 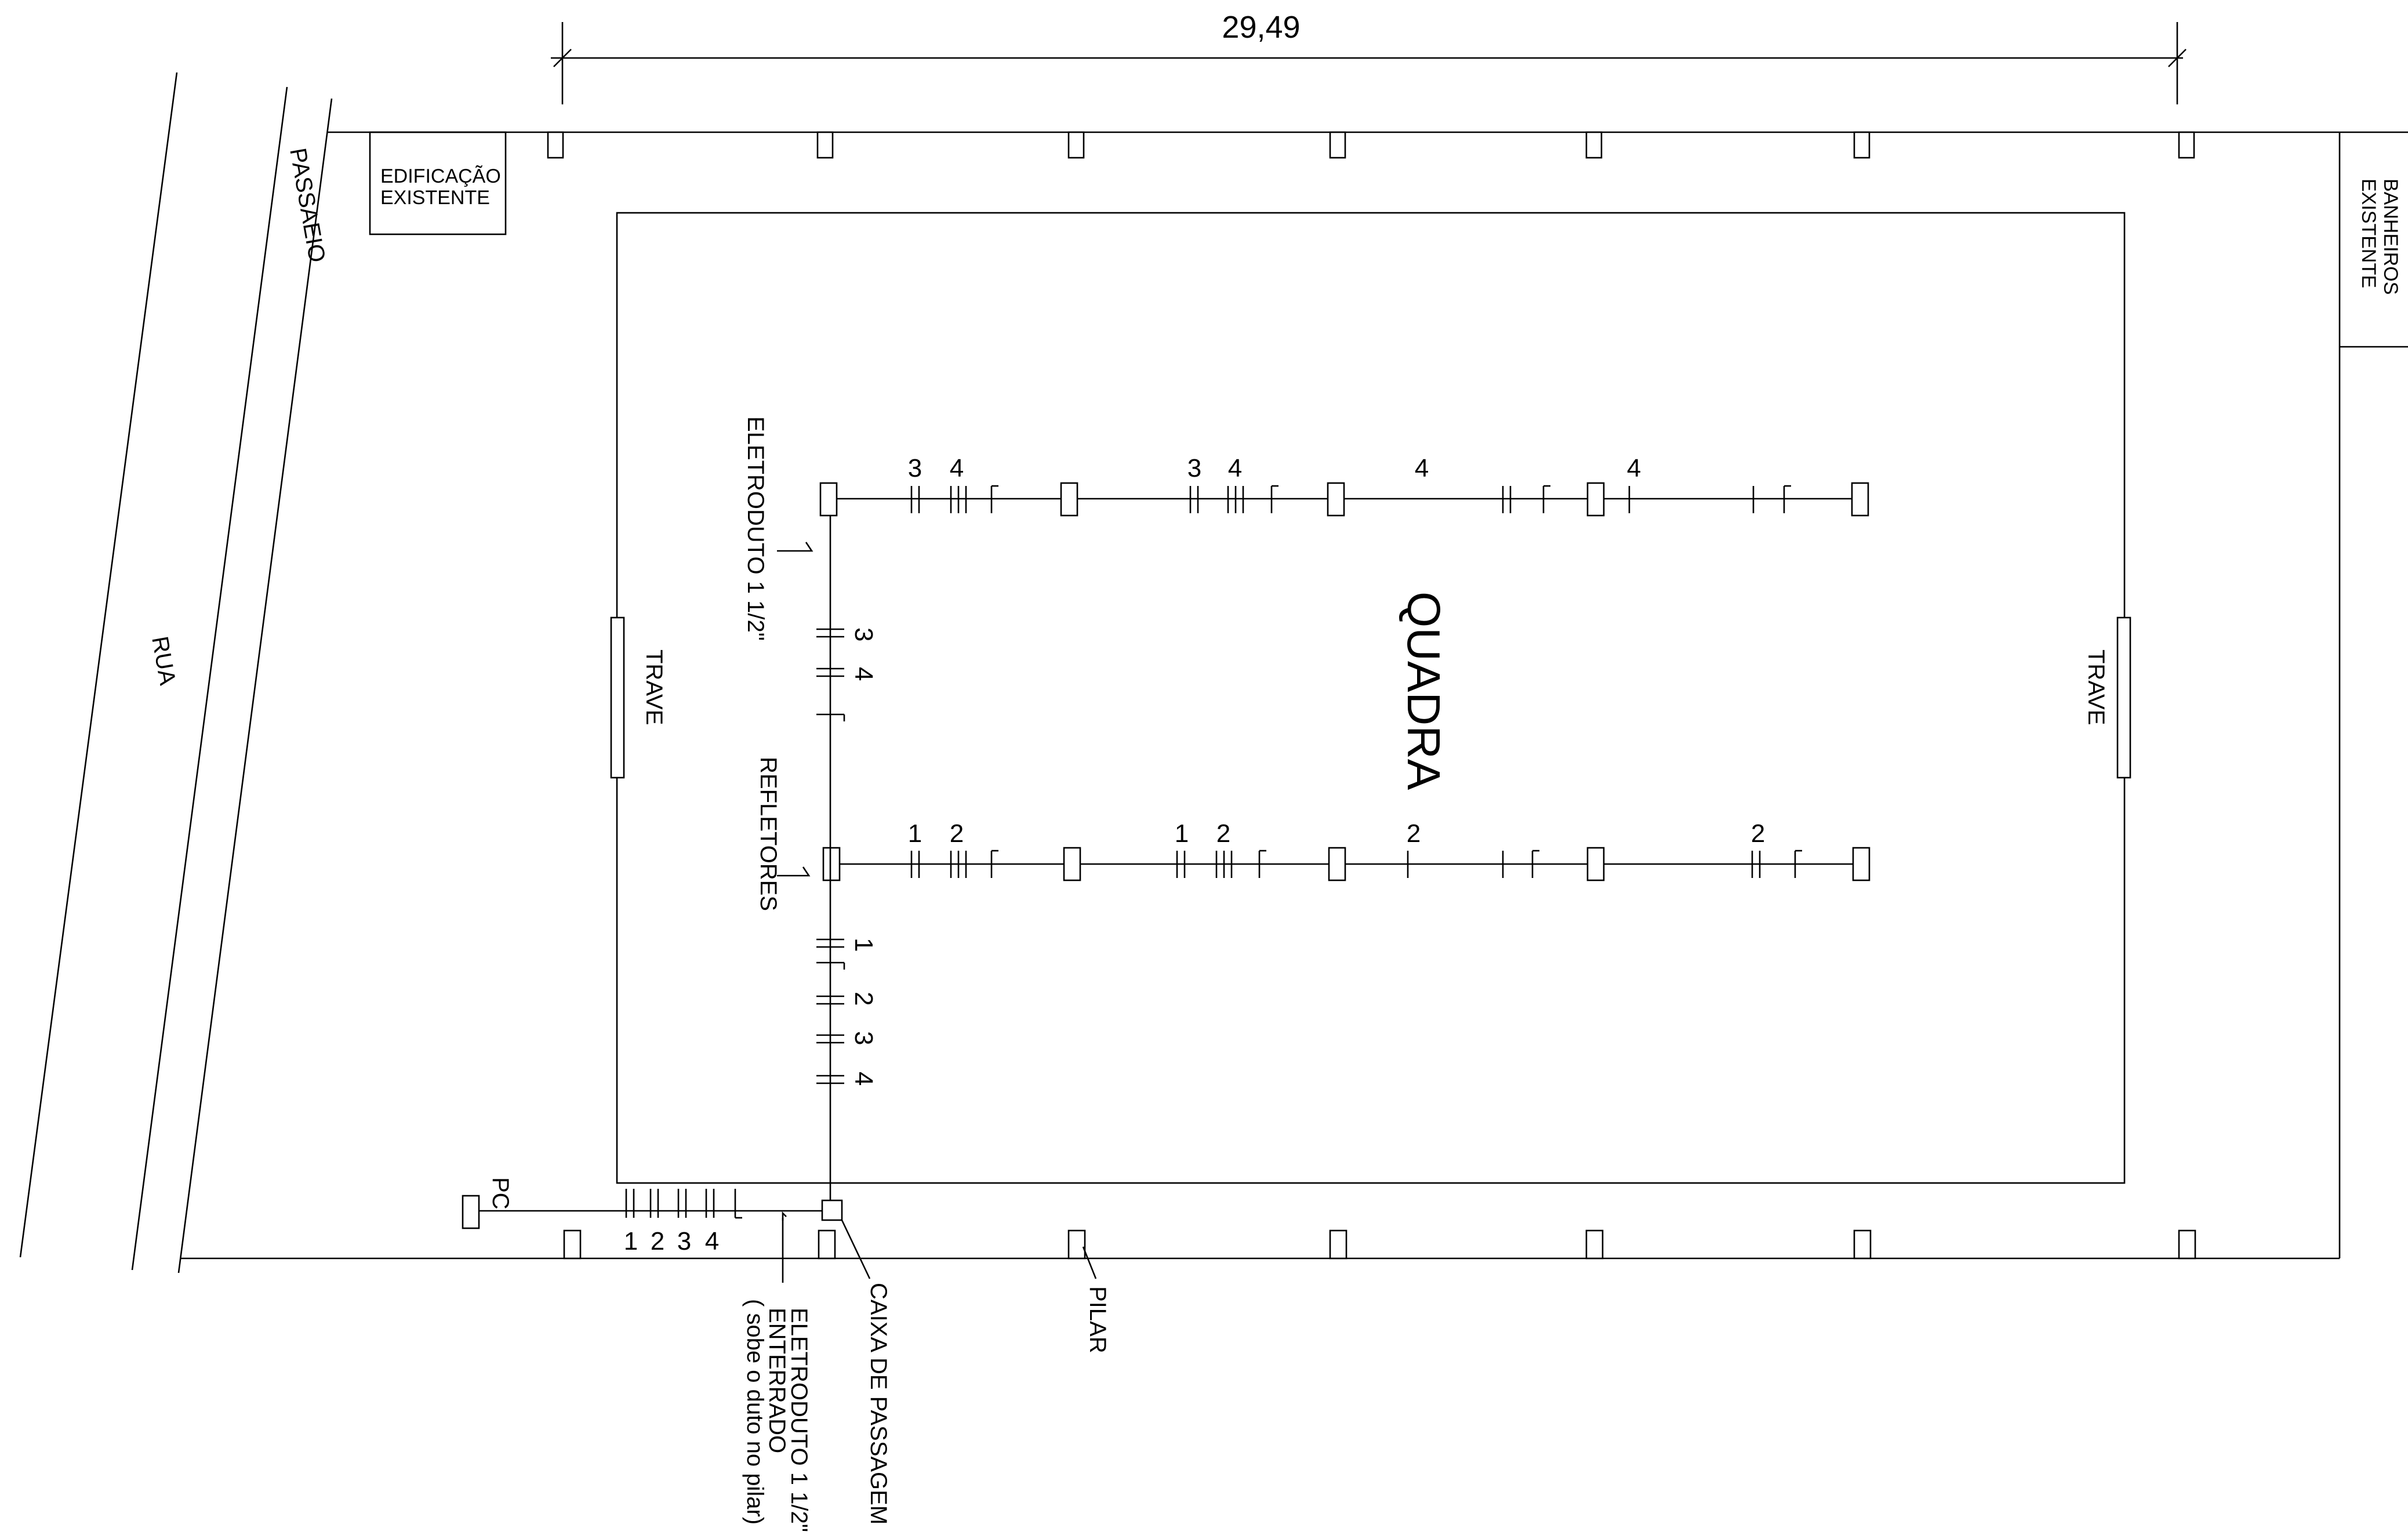 I want to click on vertical-conduit, so click(x=811, y=861).